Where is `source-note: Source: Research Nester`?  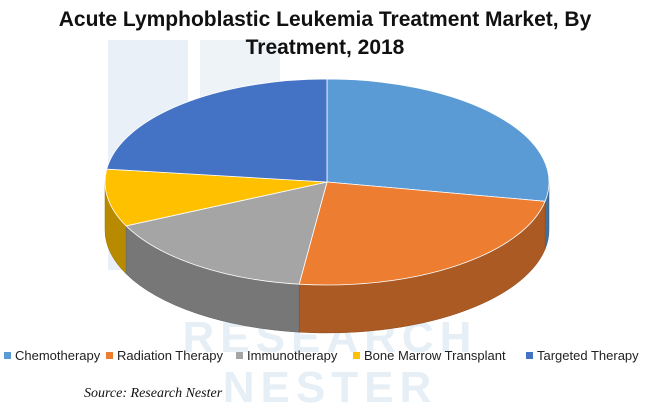
source-note: Source: Research Nester is located at coordinates (153, 393).